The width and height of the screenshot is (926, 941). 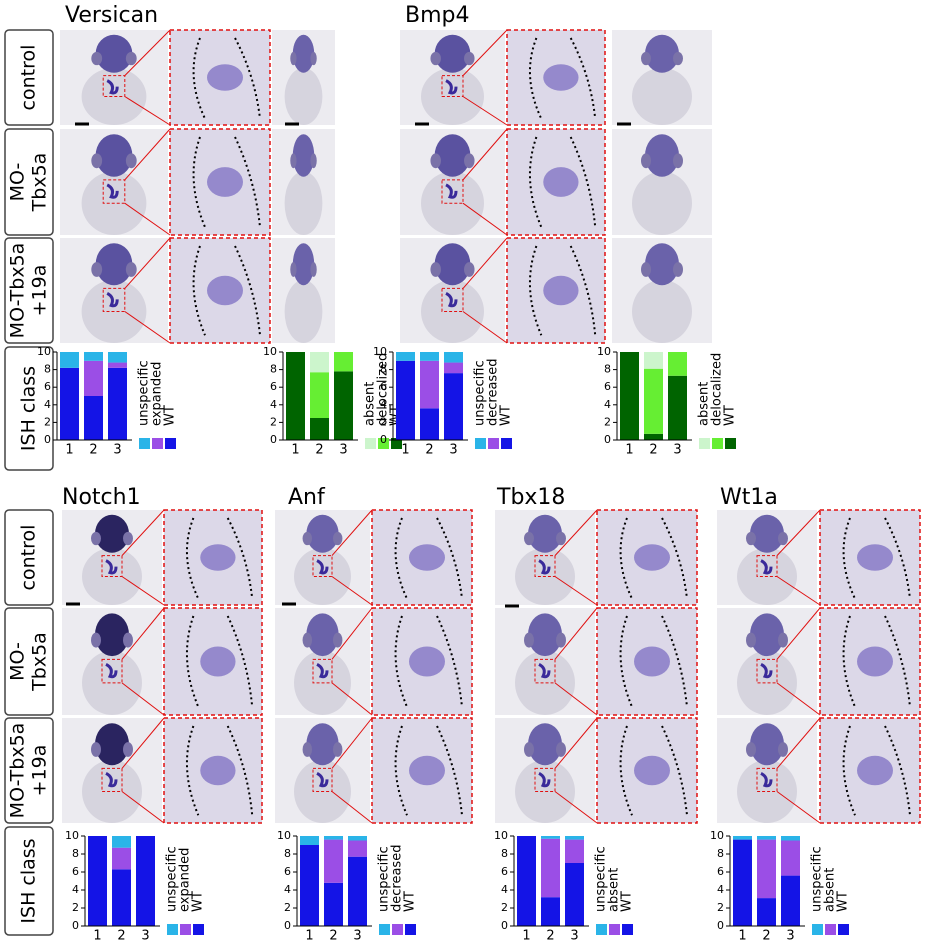 I want to click on legend-label: WT, so click(x=198, y=901).